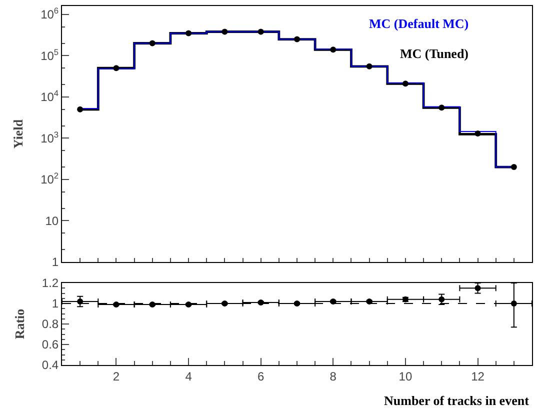 This screenshot has width=535, height=410. What do you see at coordinates (457, 400) in the screenshot?
I see `x-axis-title: Number of tracks in event` at bounding box center [457, 400].